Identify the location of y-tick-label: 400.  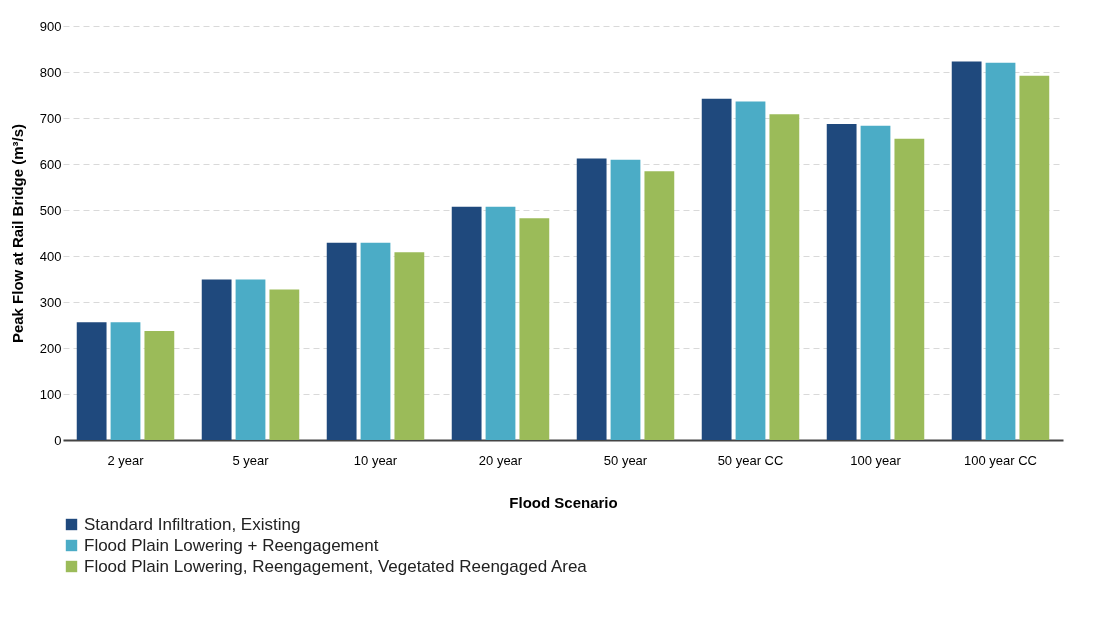
(50, 256).